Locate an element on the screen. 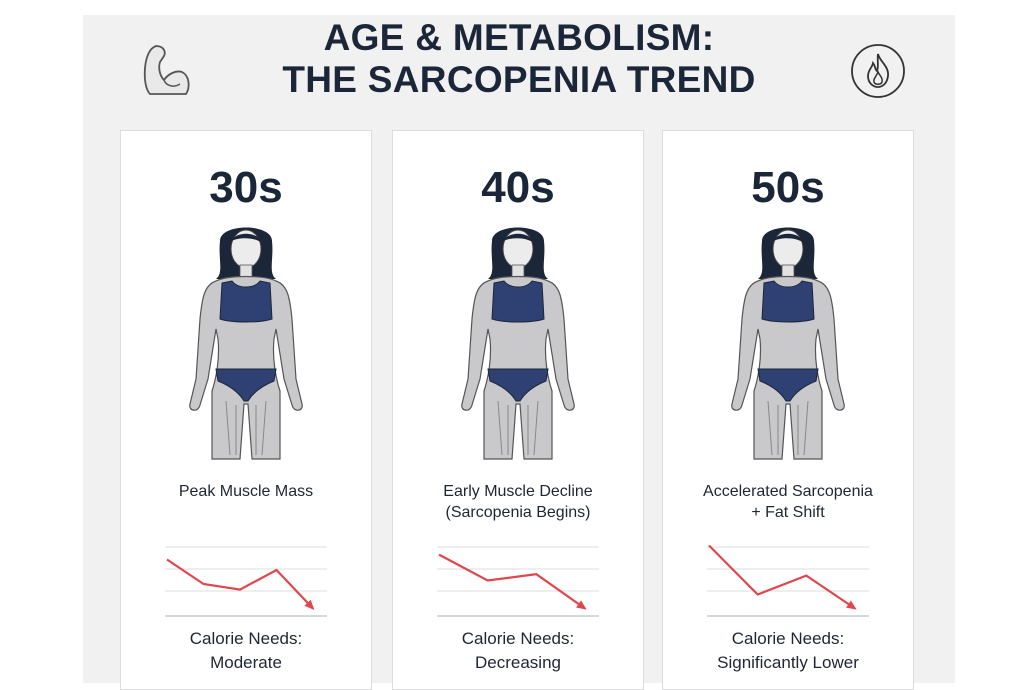 Image resolution: width=1024 pixels, height=690 pixels. age-label: 40s is located at coordinates (518, 187).